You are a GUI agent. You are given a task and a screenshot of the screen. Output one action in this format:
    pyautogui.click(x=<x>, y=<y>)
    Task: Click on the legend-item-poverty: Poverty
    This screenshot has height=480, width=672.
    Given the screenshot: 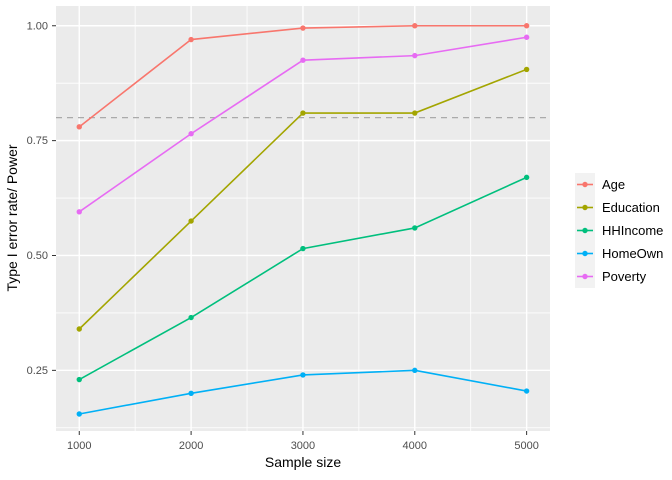 What is the action you would take?
    pyautogui.click(x=619, y=276)
    